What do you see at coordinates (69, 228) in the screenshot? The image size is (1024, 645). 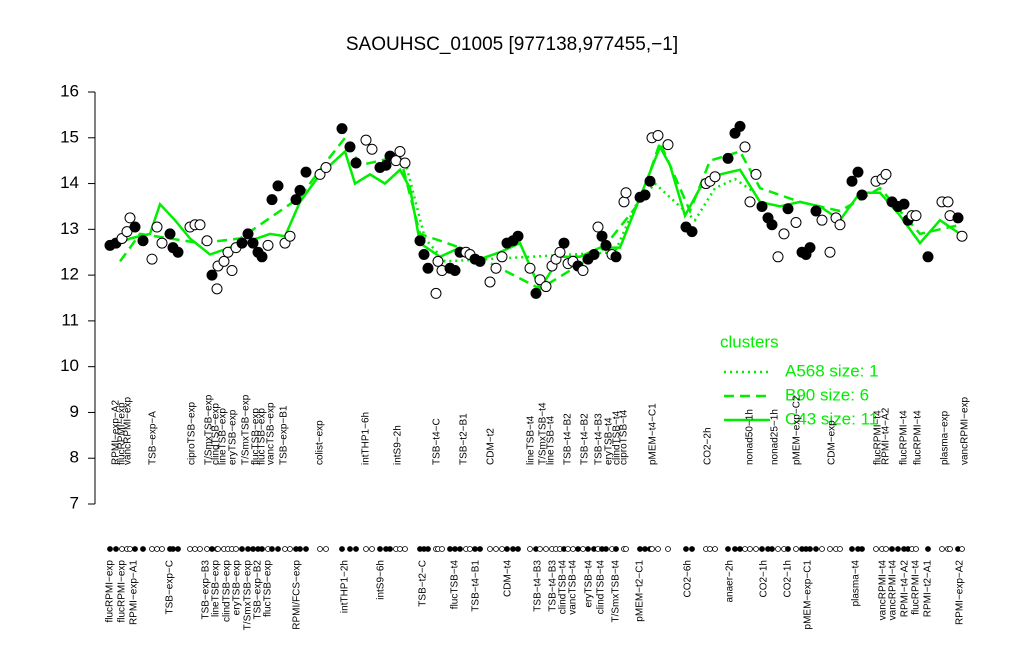 I see `y-tick-label: 13` at bounding box center [69, 228].